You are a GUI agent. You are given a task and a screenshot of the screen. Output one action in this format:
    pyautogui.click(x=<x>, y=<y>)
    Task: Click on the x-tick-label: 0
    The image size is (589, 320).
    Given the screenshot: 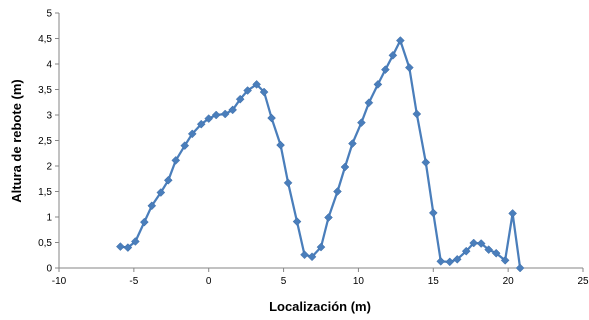 What is the action you would take?
    pyautogui.click(x=209, y=281)
    